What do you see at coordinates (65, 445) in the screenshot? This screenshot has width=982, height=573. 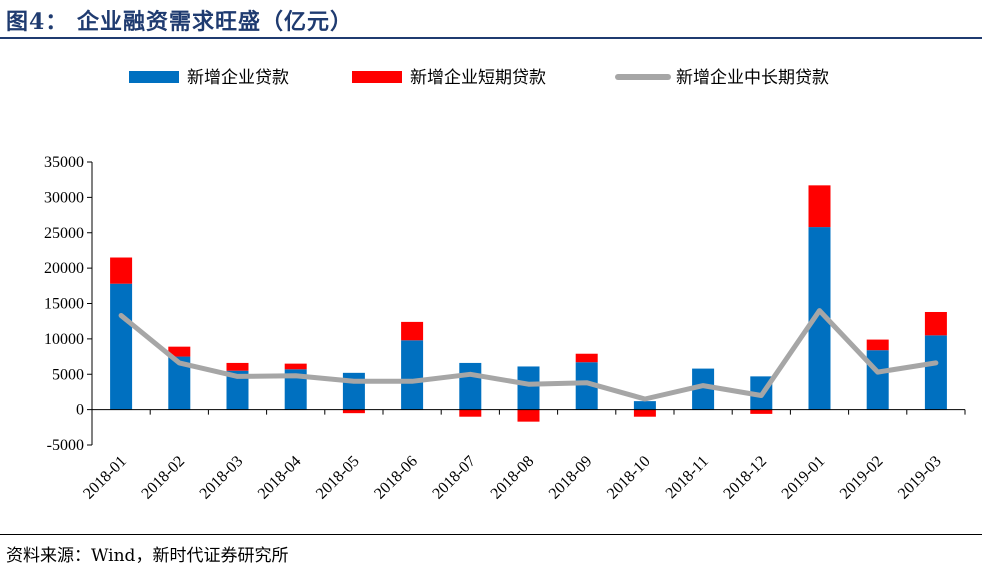 I see `y-tick-label: -5000` at bounding box center [65, 445].